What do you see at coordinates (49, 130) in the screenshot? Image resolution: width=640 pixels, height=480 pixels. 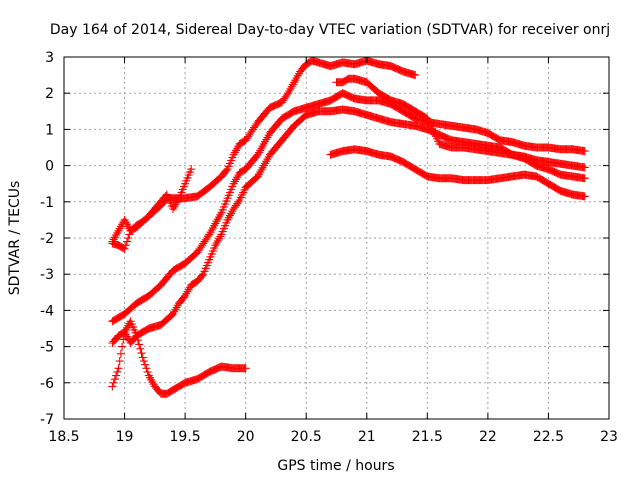 I see `y-tick-label: 1` at bounding box center [49, 130].